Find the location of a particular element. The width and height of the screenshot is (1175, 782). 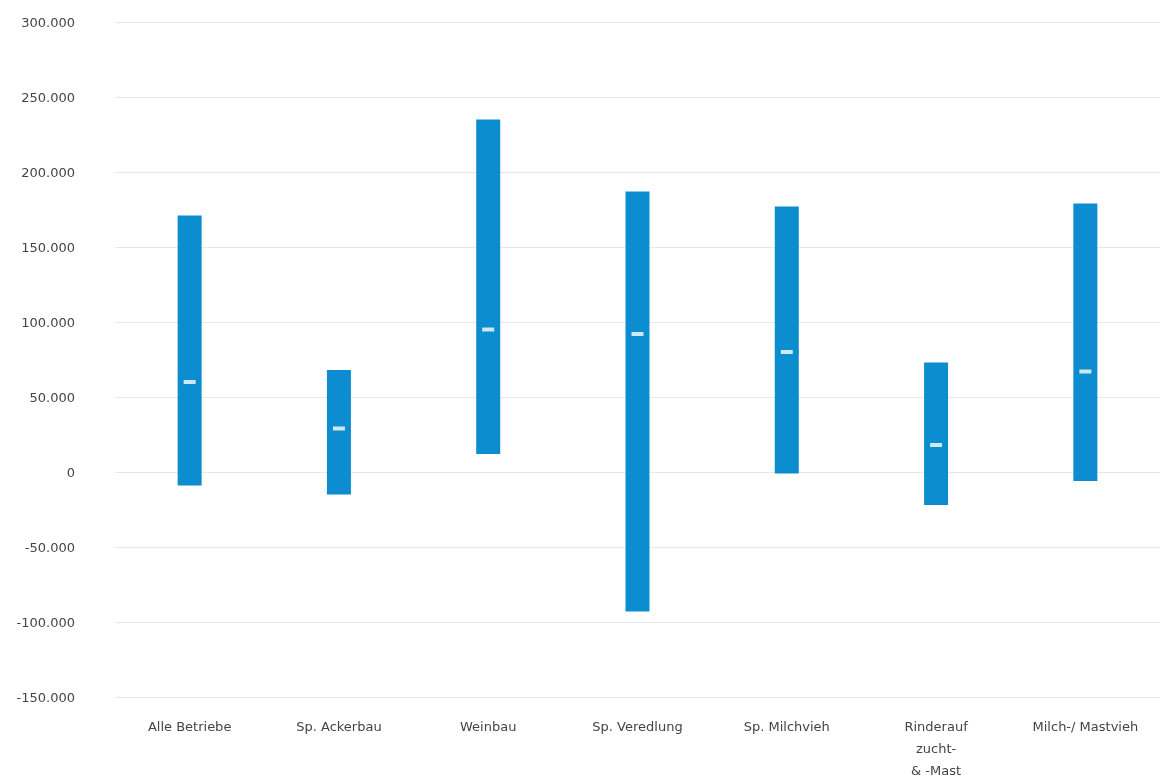

y-tick-label: 200.000 is located at coordinates (48, 172).